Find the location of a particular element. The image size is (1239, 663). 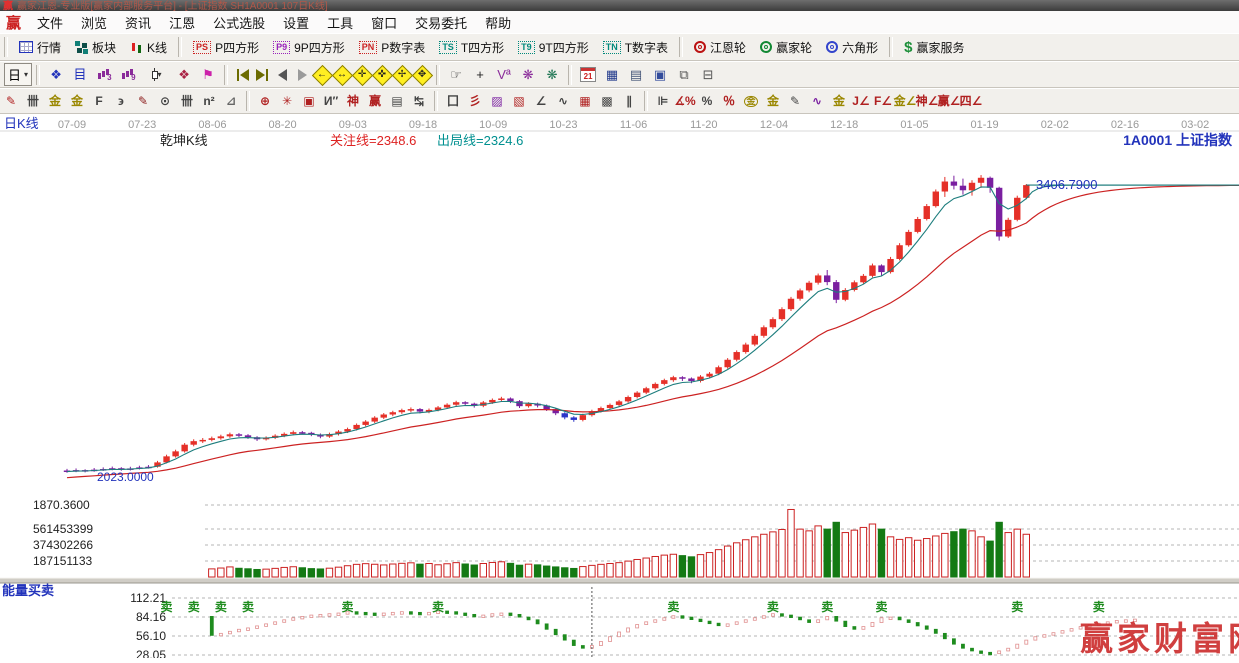

angle-line-icon: ∠ is located at coordinates (541, 101).